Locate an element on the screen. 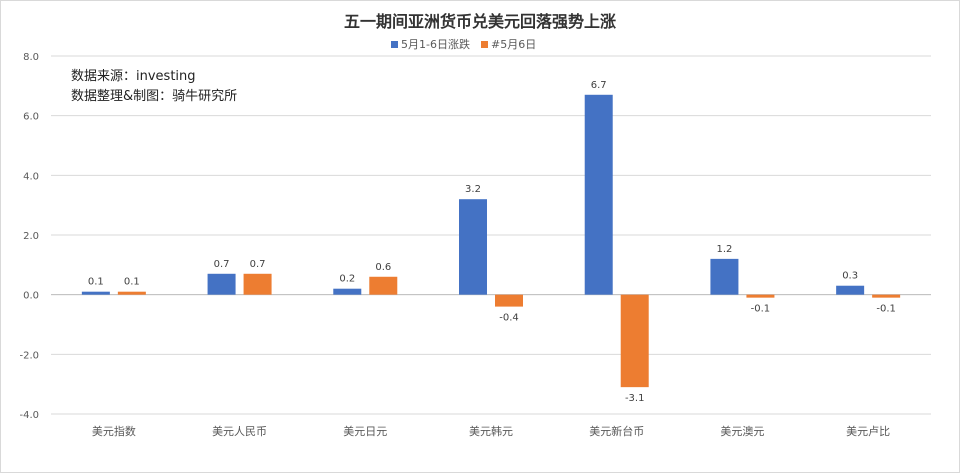 This screenshot has width=960, height=473. data-label: 6.7 is located at coordinates (599, 85).